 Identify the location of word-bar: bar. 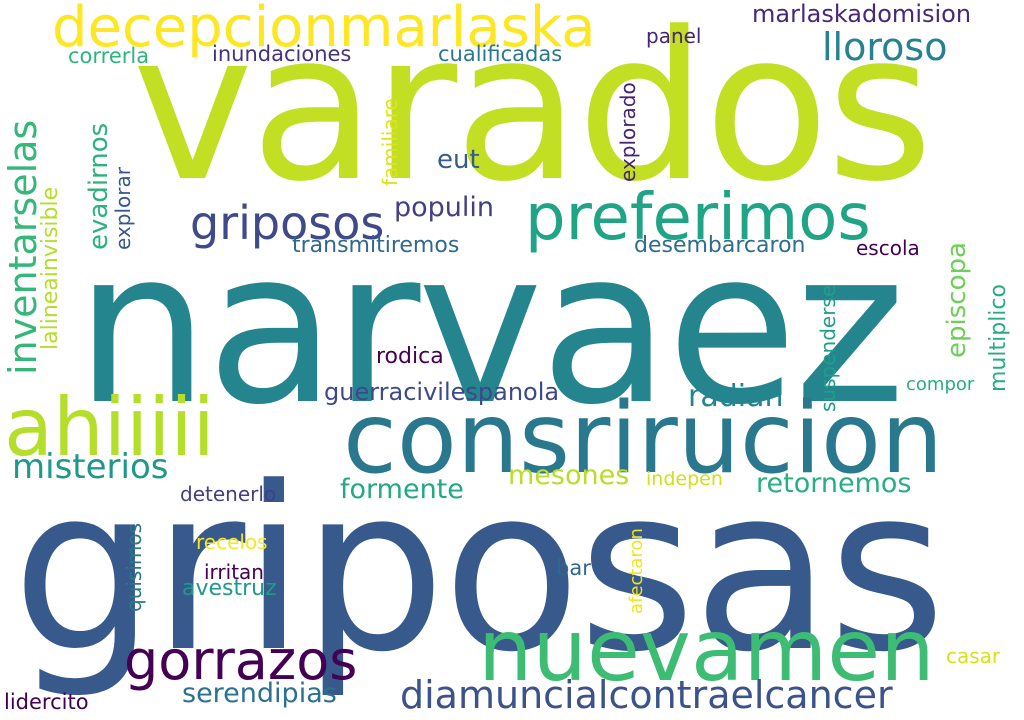
(573, 568).